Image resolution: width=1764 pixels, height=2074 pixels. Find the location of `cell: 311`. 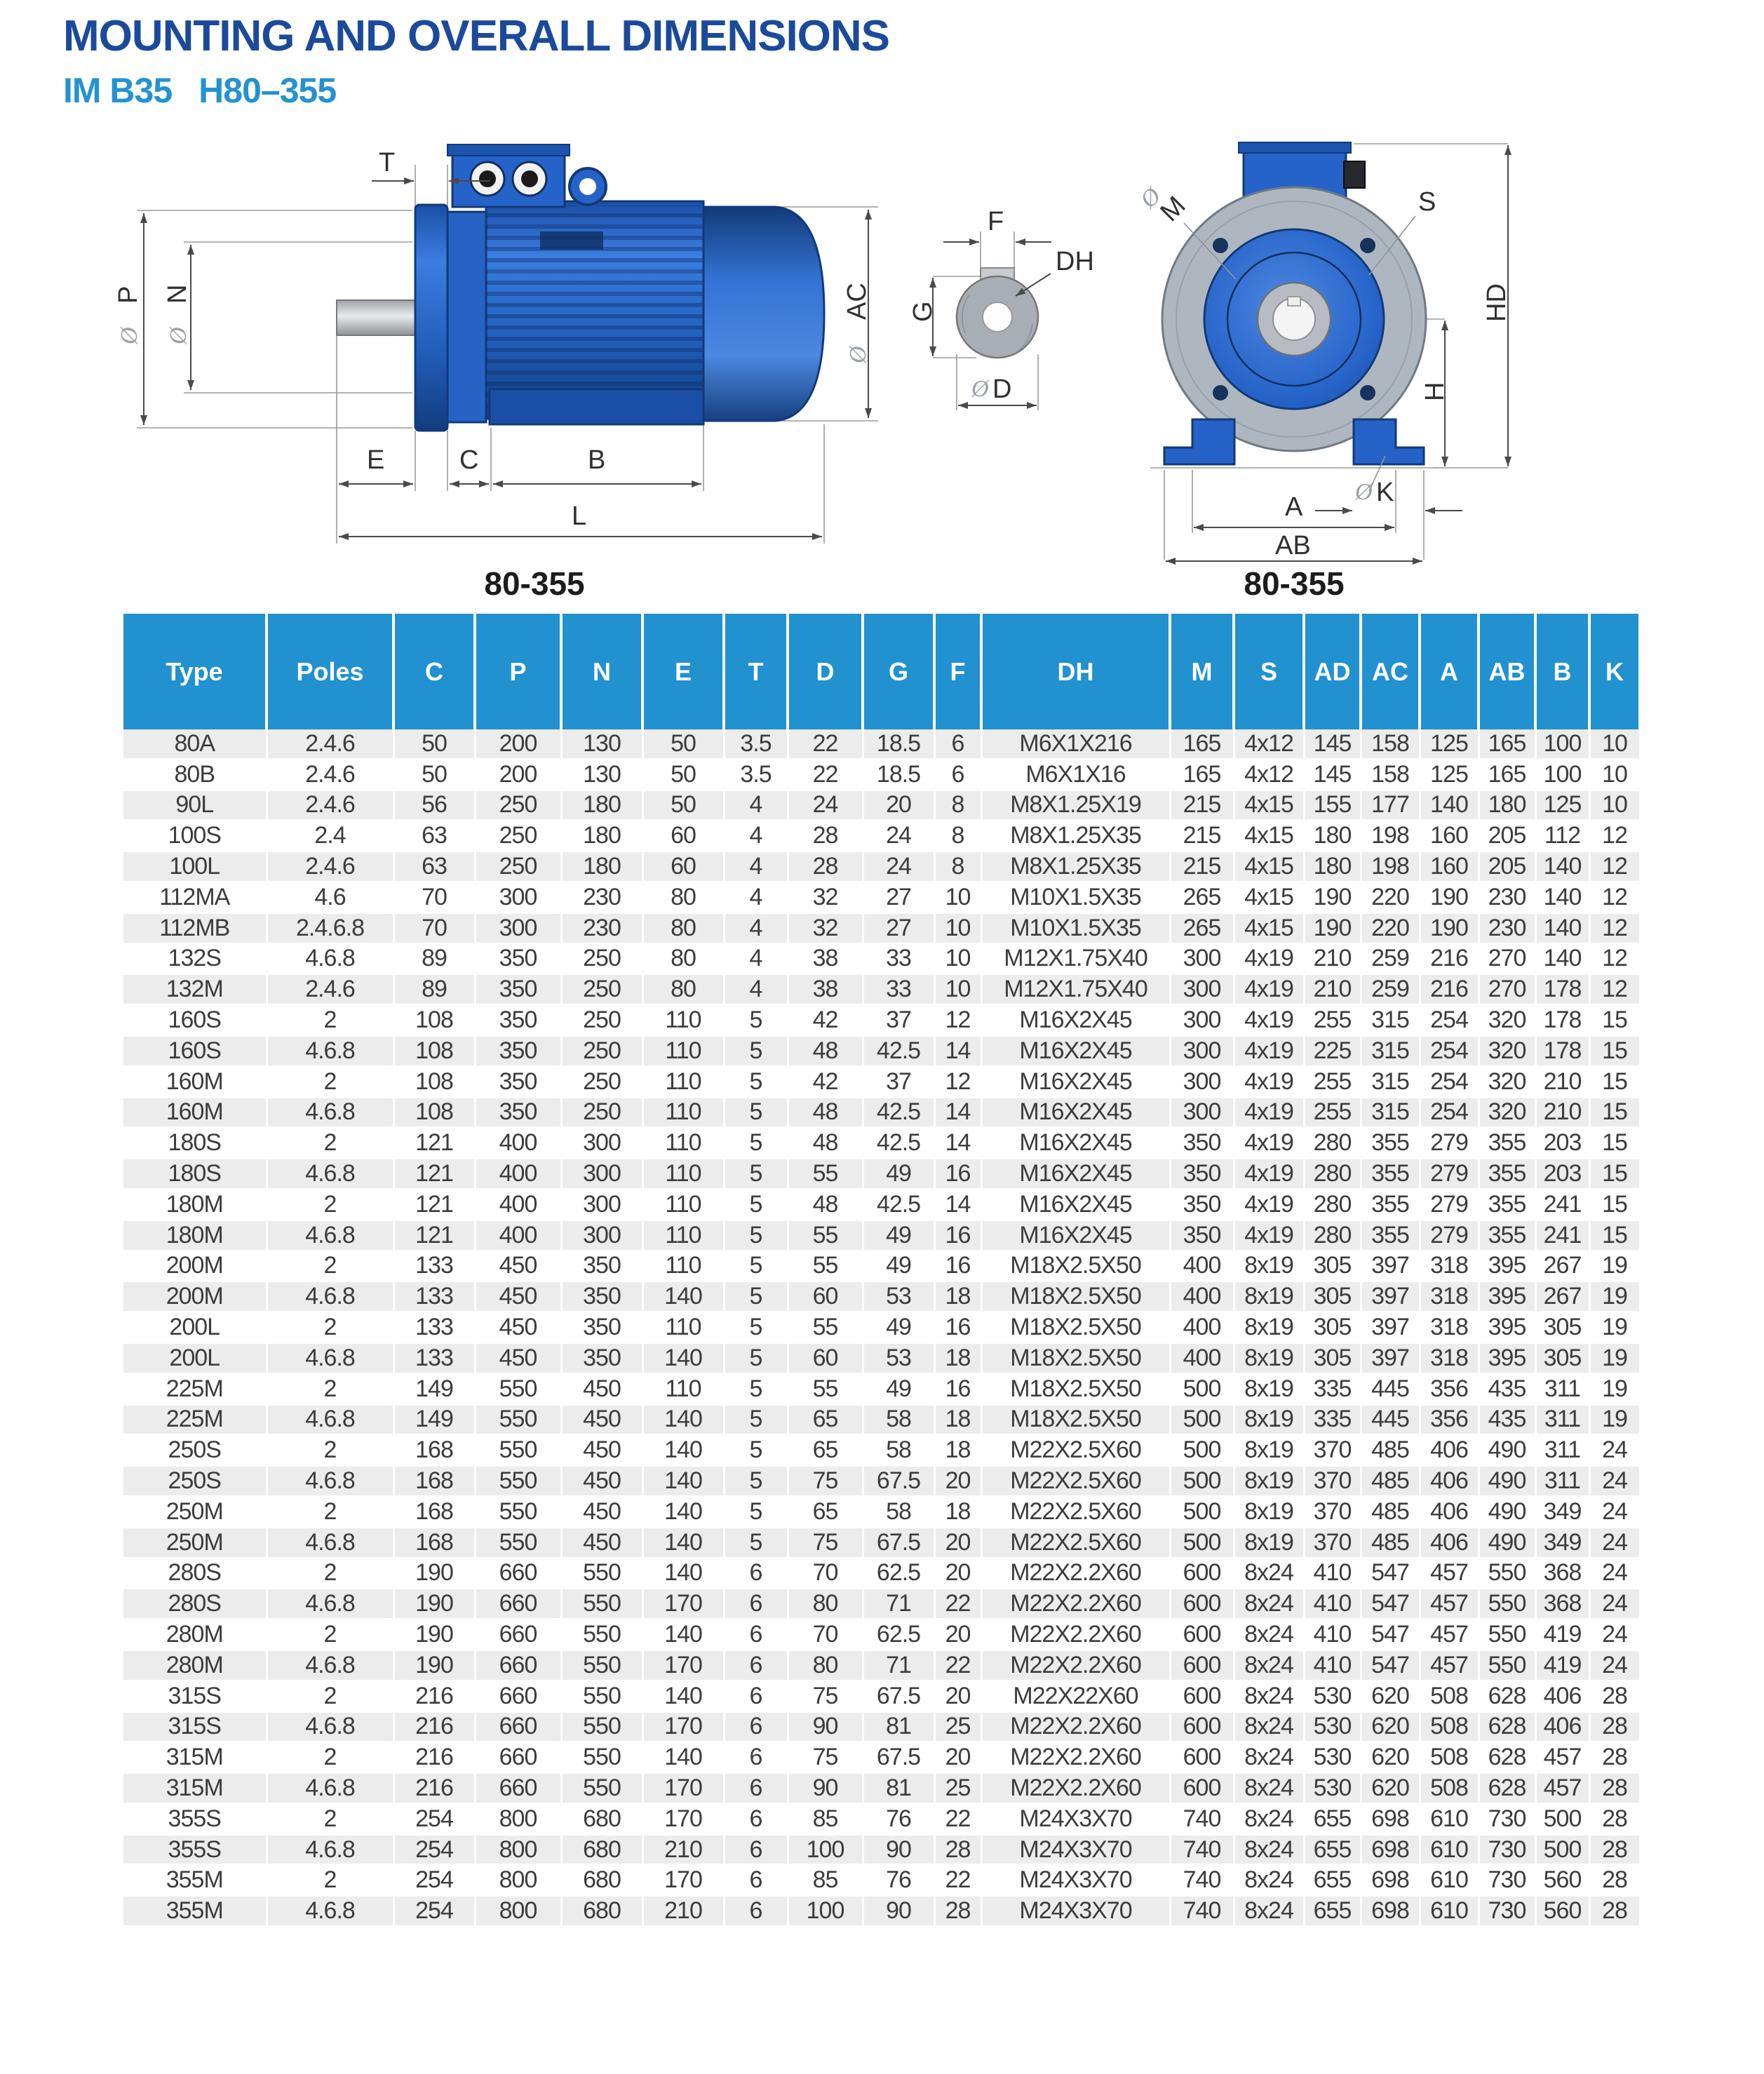

cell: 311 is located at coordinates (1563, 1450).